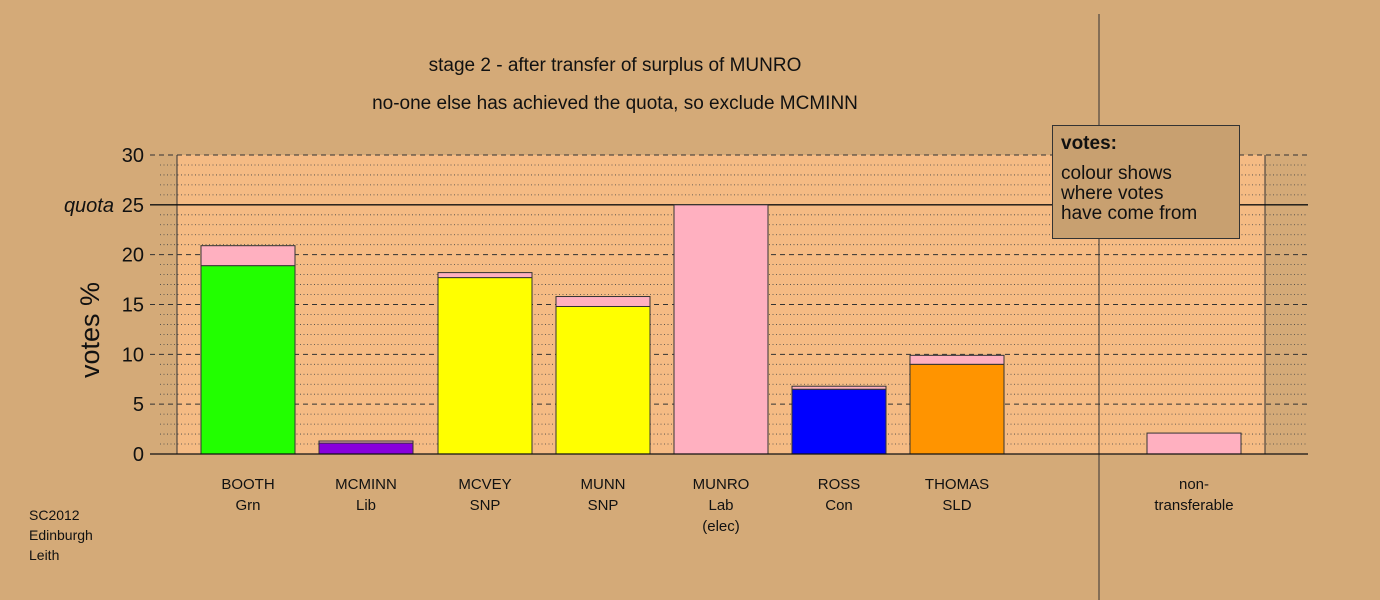  What do you see at coordinates (1089, 143) in the screenshot?
I see `legend-title: votes:` at bounding box center [1089, 143].